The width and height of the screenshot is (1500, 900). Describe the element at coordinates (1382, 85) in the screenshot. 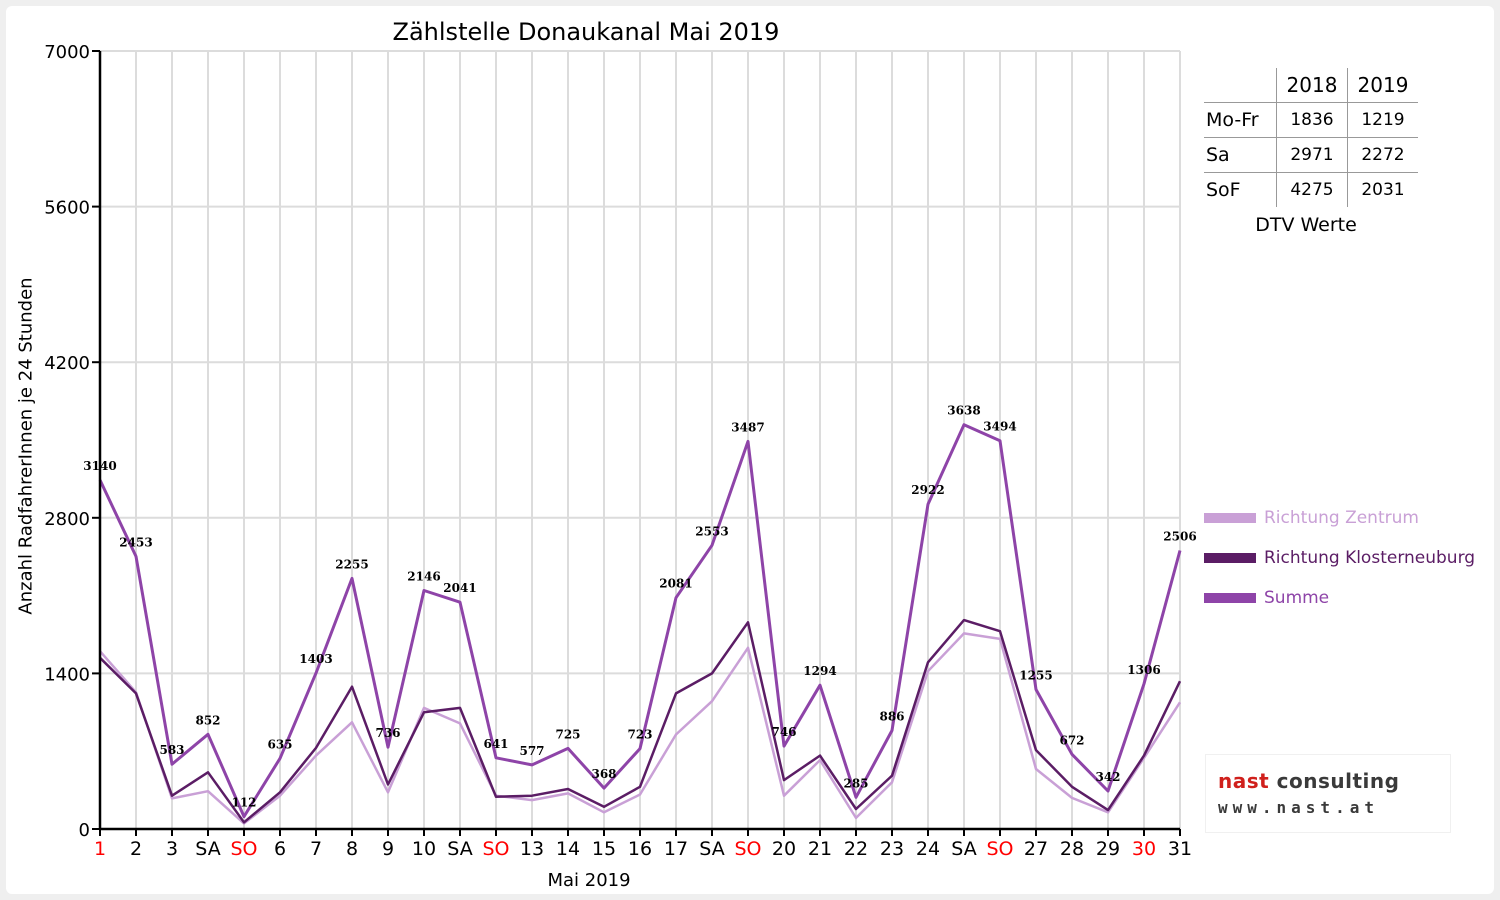

I see `dtv-header-2019: 2019` at that location.